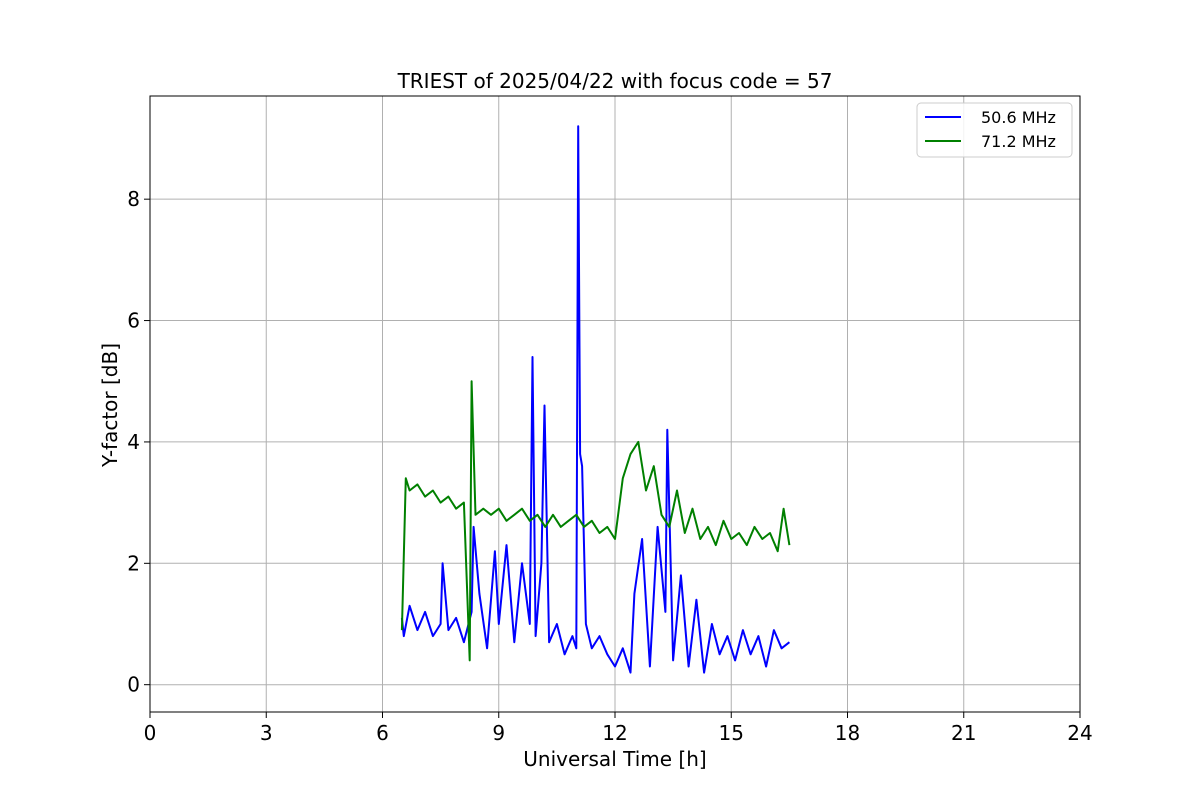 Image resolution: width=1200 pixels, height=800 pixels. I want to click on x-tick-label: 24, so click(1079, 733).